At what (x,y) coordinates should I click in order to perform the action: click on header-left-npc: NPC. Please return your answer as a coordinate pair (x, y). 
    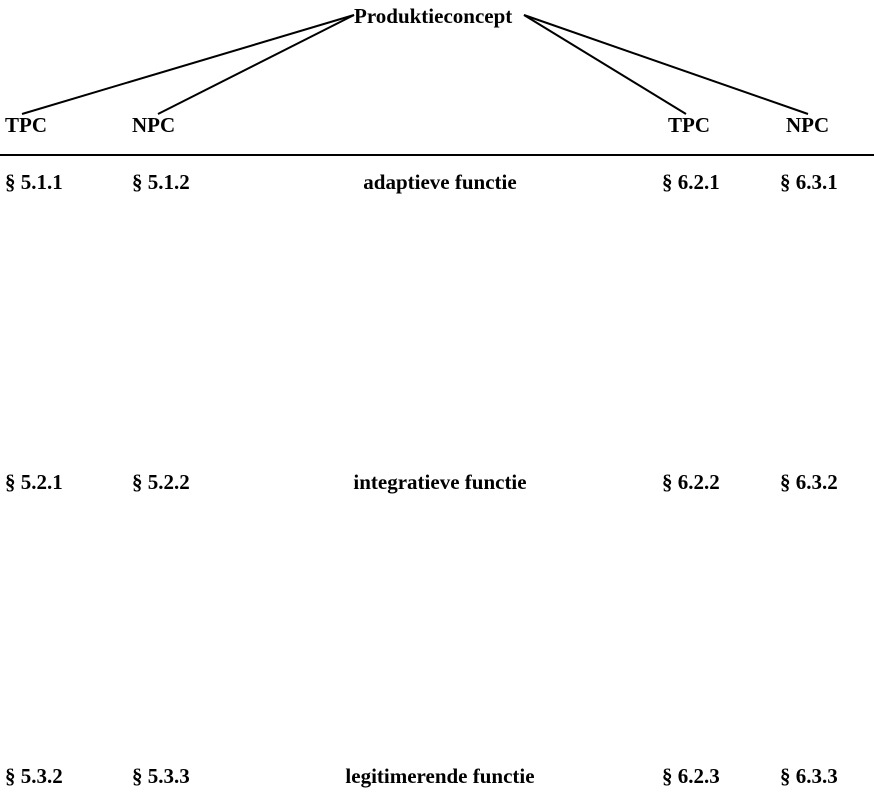
    Looking at the image, I should click on (154, 125).